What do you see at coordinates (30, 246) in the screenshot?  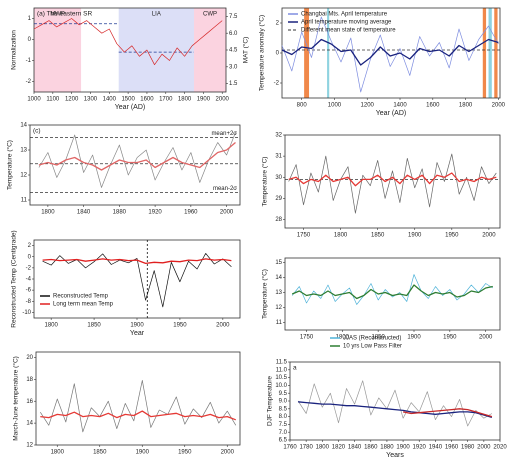 I see `y-tick-label: 2` at bounding box center [30, 246].